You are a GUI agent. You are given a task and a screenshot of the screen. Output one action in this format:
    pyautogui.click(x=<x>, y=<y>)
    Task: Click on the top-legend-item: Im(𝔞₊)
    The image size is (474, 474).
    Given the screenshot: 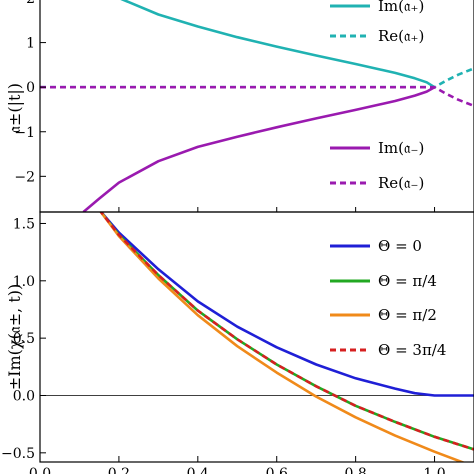 What is the action you would take?
    pyautogui.click(x=377, y=7)
    